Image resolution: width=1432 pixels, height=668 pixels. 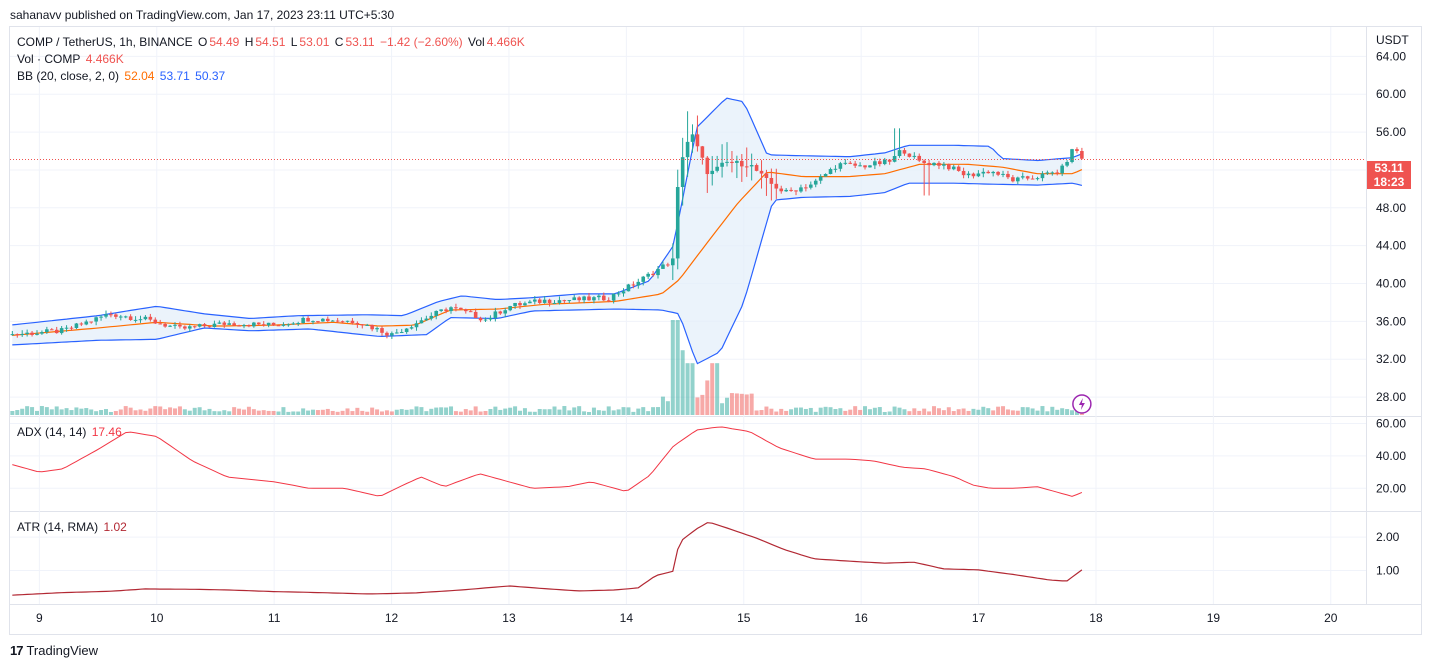 What do you see at coordinates (547, 559) in the screenshot?
I see `atr-line` at bounding box center [547, 559].